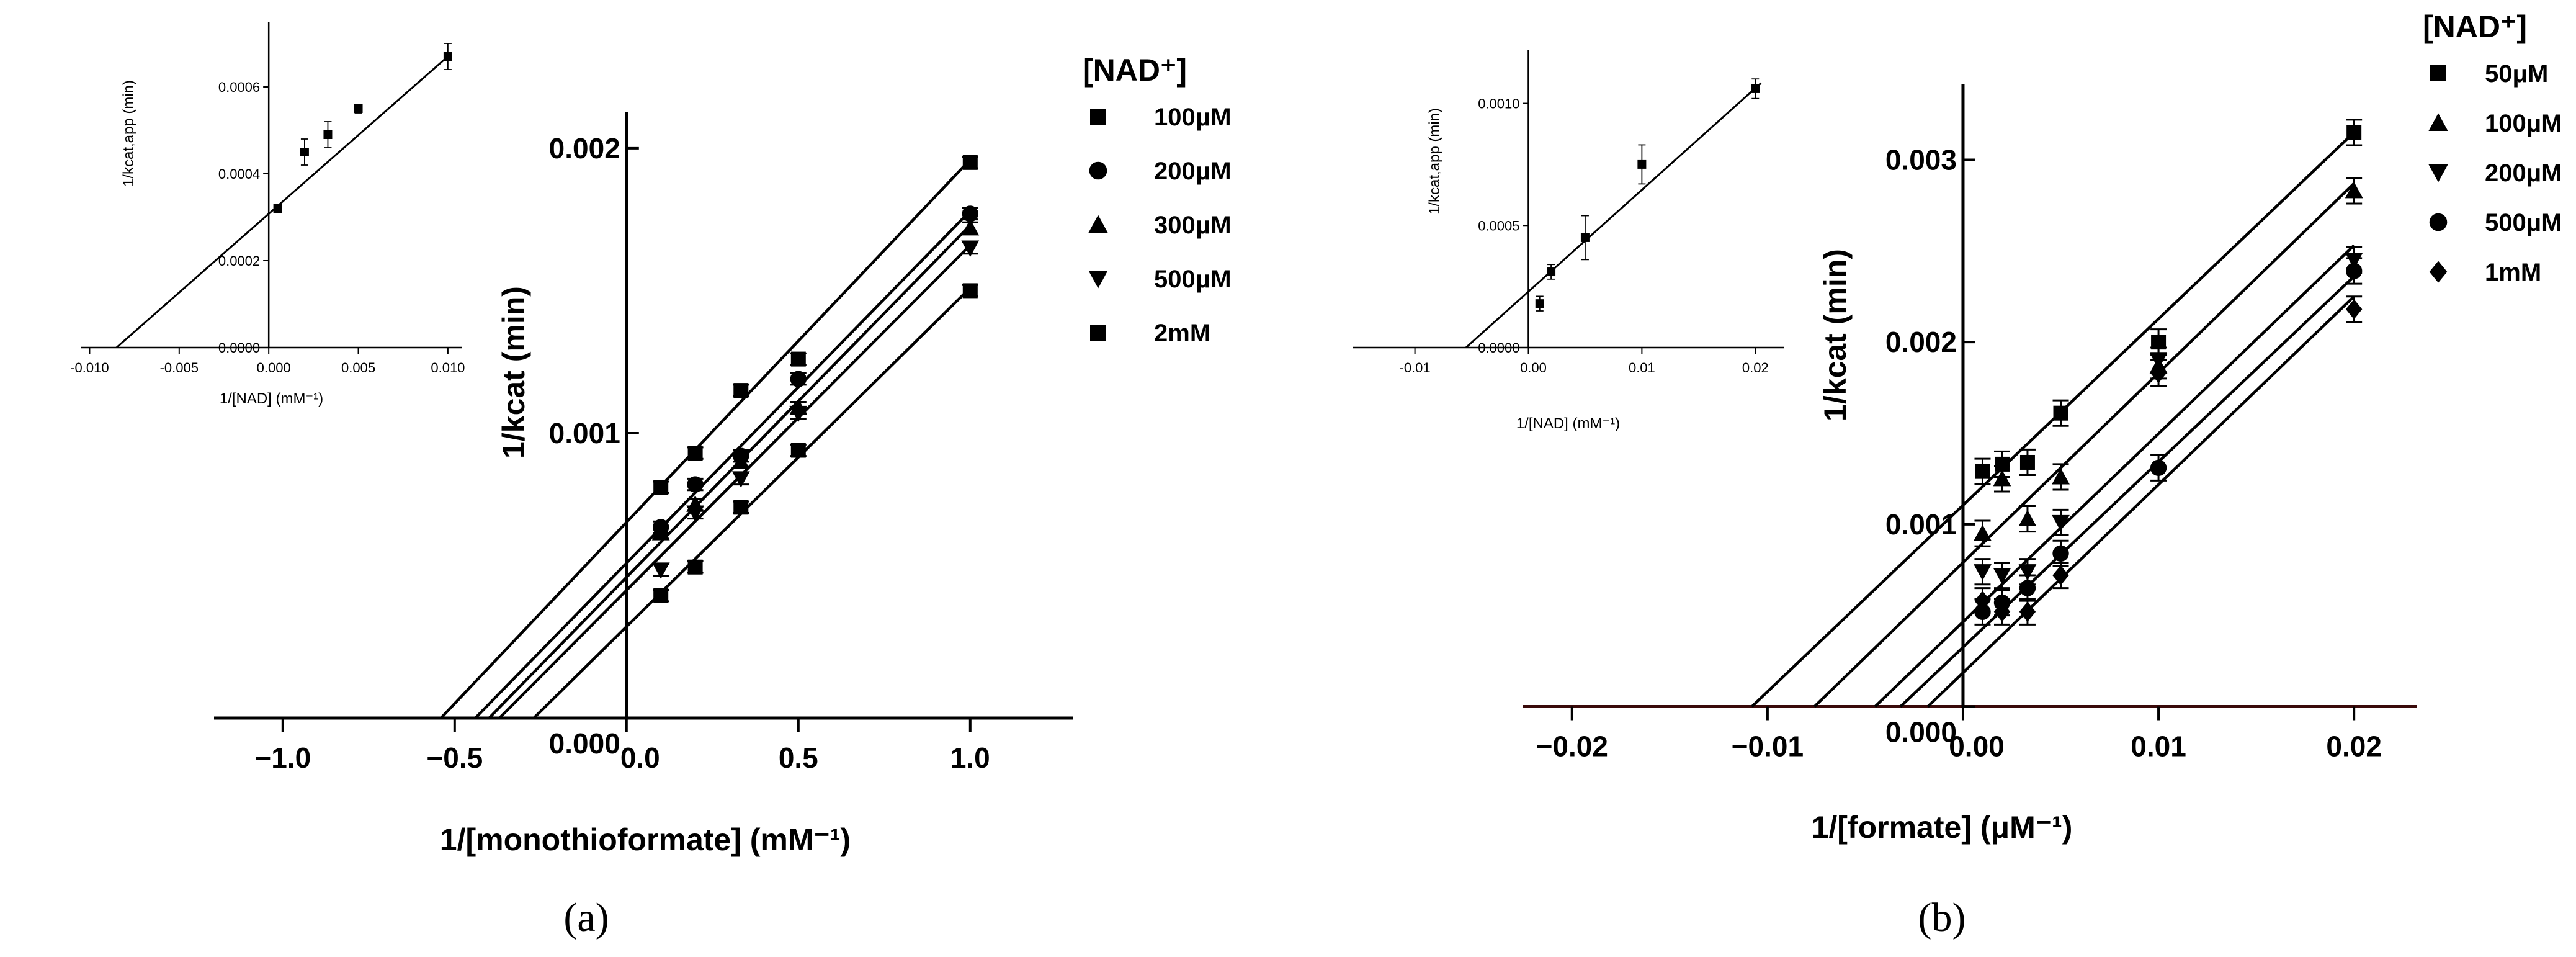  Describe the element at coordinates (1498, 226) in the screenshot. I see `inset-y-tick-label: 0.0005` at that location.